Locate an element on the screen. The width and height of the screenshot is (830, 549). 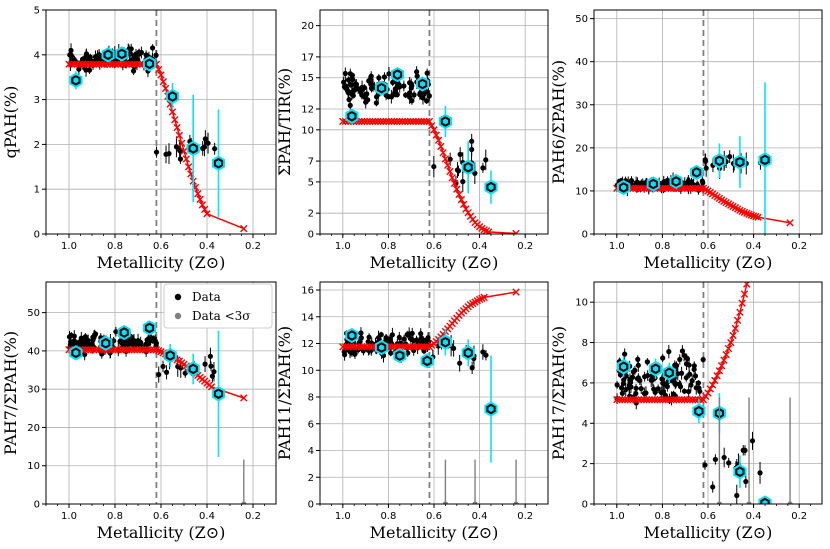
x-axis-label: Metallicity (Z⊙) is located at coordinates (161, 262).